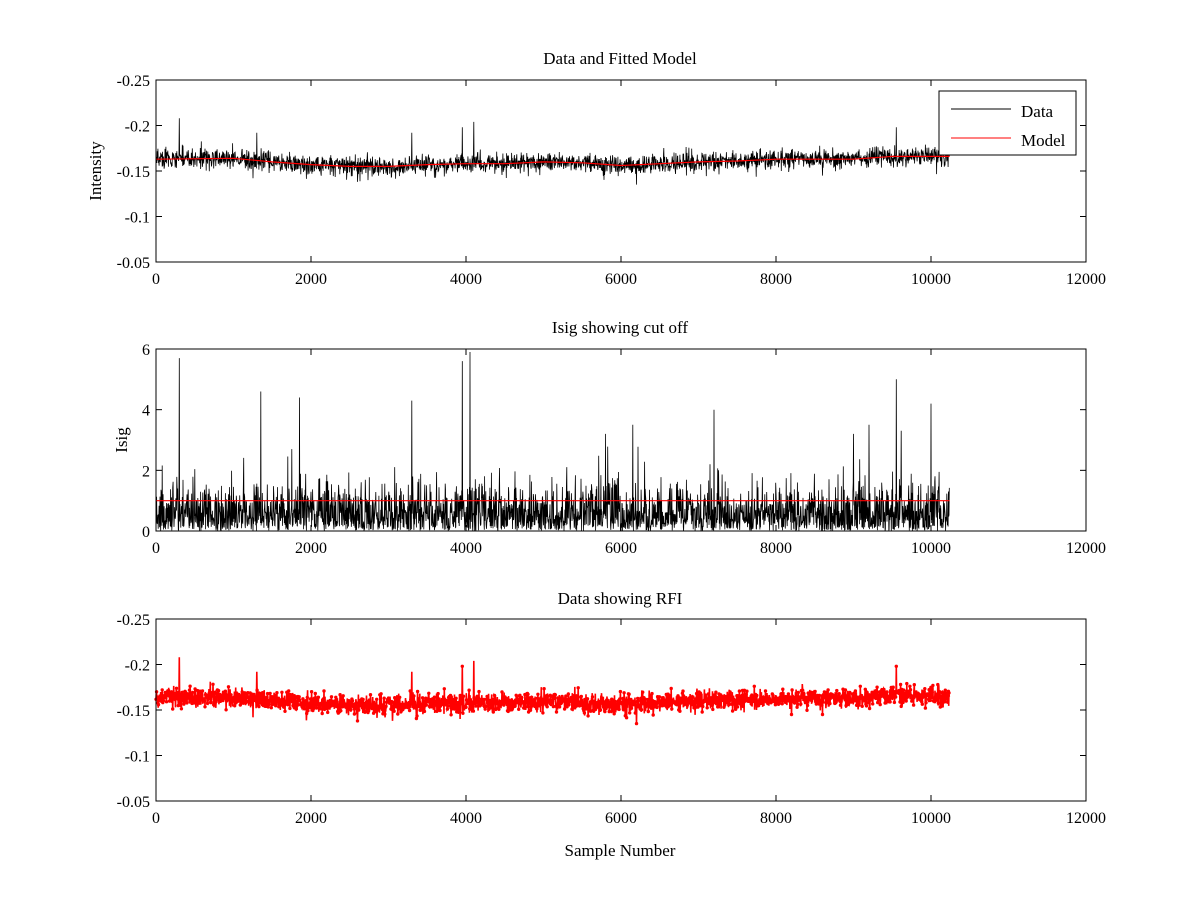 This screenshot has height=900, width=1200. I want to click on series-model-line, so click(552, 161).